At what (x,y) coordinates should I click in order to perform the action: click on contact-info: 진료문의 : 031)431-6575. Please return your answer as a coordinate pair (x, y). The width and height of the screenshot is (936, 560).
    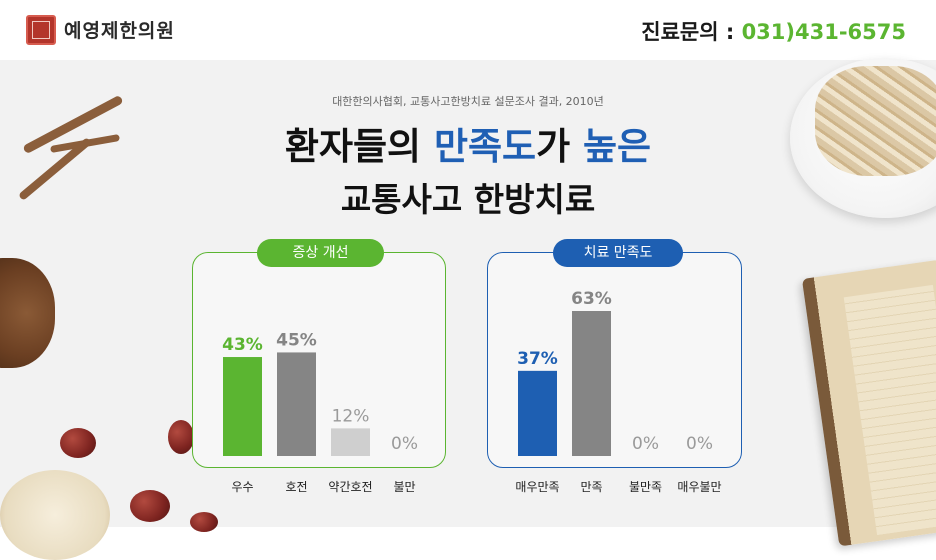
    Looking at the image, I should click on (773, 31).